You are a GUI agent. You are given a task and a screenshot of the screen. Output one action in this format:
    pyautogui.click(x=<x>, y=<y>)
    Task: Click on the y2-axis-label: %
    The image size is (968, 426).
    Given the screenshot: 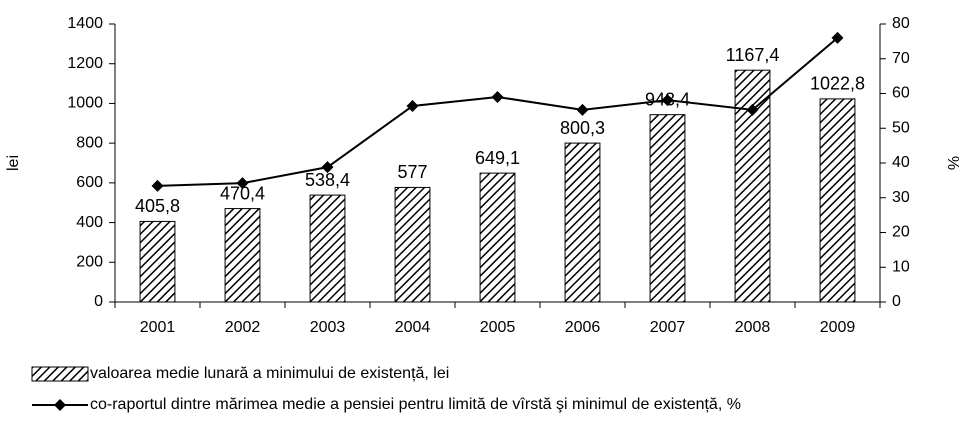 What is the action you would take?
    pyautogui.click(x=952, y=163)
    